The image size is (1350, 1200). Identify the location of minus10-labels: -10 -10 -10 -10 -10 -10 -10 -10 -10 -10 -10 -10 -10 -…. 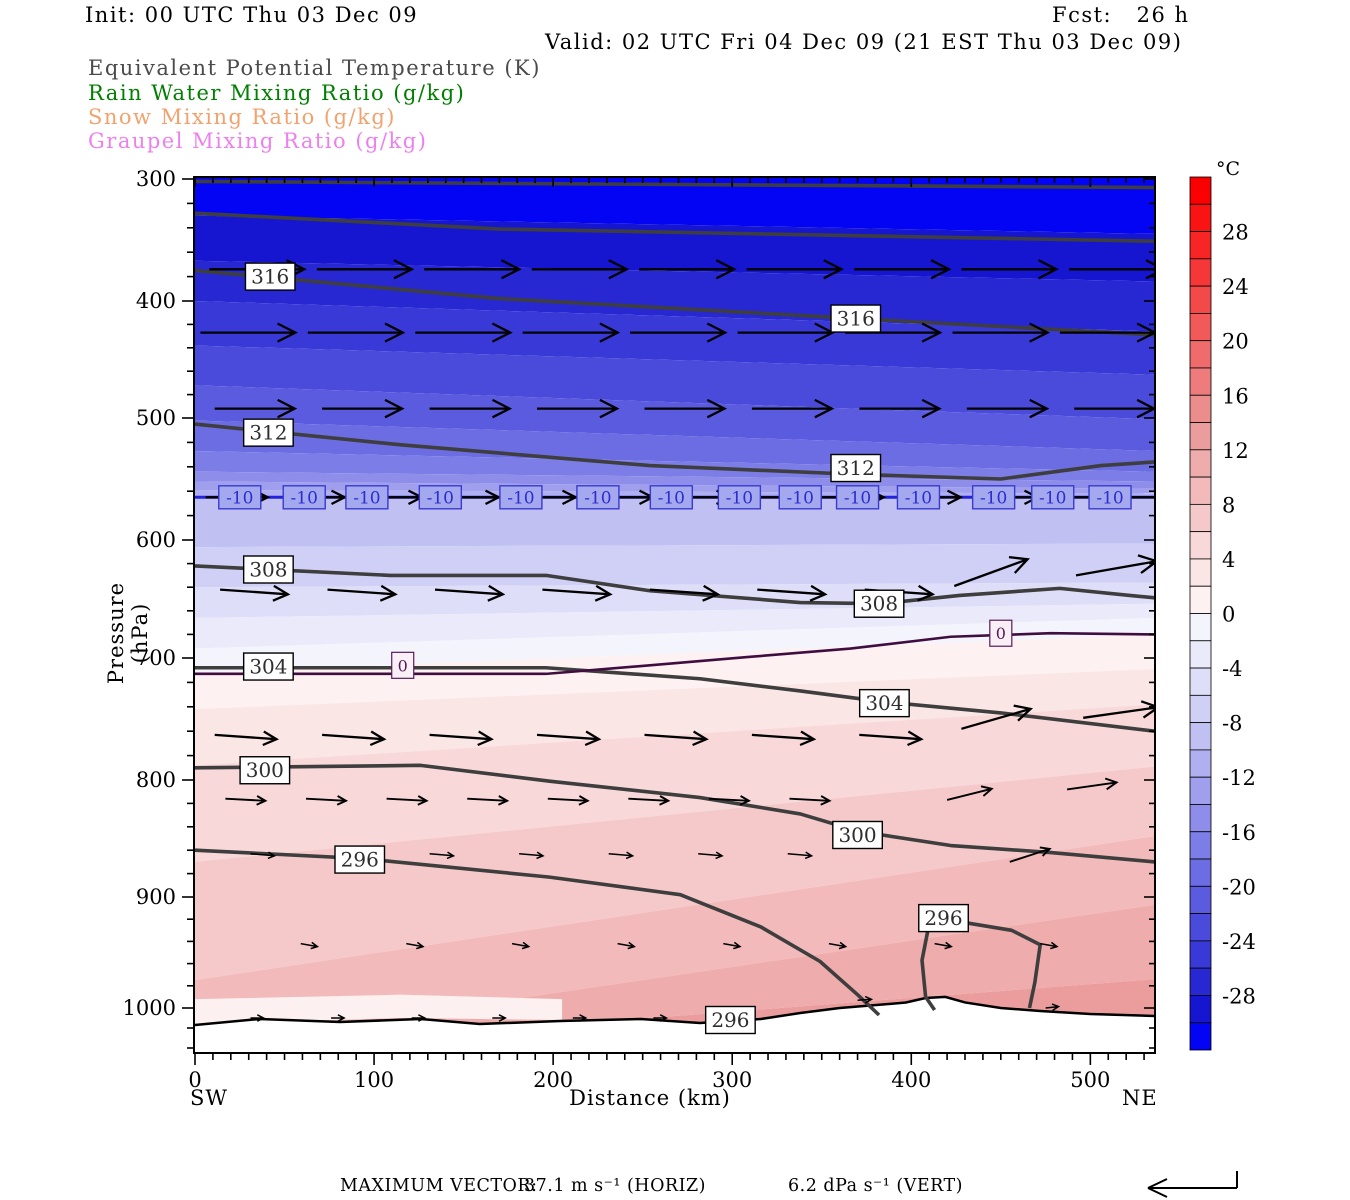
(675, 497).